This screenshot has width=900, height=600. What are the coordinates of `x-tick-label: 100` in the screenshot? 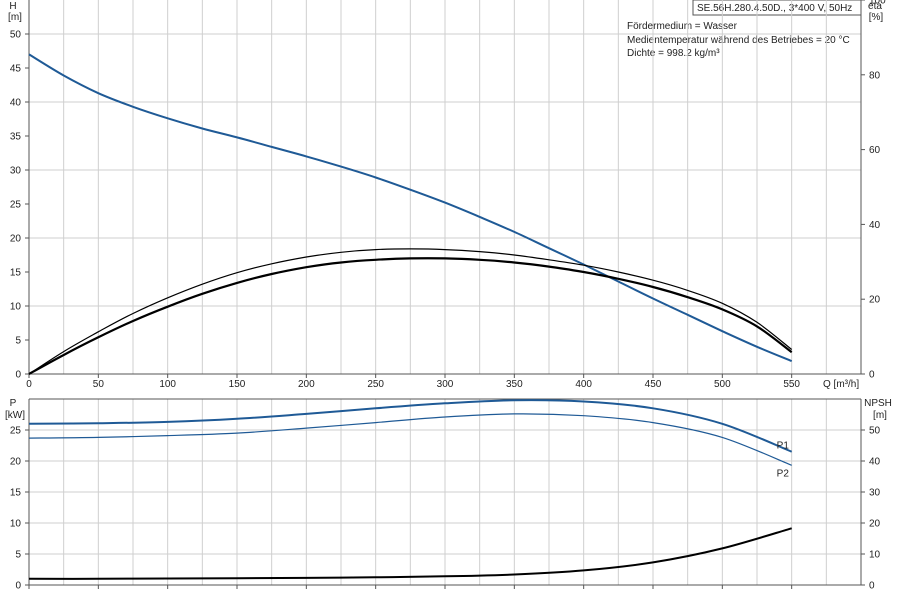 It's located at (167, 384).